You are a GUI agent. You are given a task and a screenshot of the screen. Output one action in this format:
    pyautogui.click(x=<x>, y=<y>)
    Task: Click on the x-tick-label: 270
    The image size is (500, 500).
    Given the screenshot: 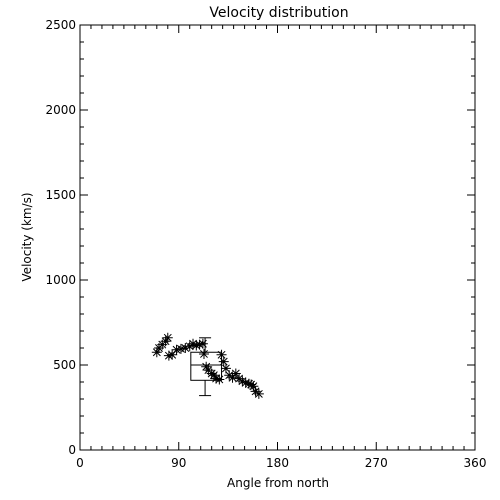 What is the action you would take?
    pyautogui.click(x=376, y=463)
    